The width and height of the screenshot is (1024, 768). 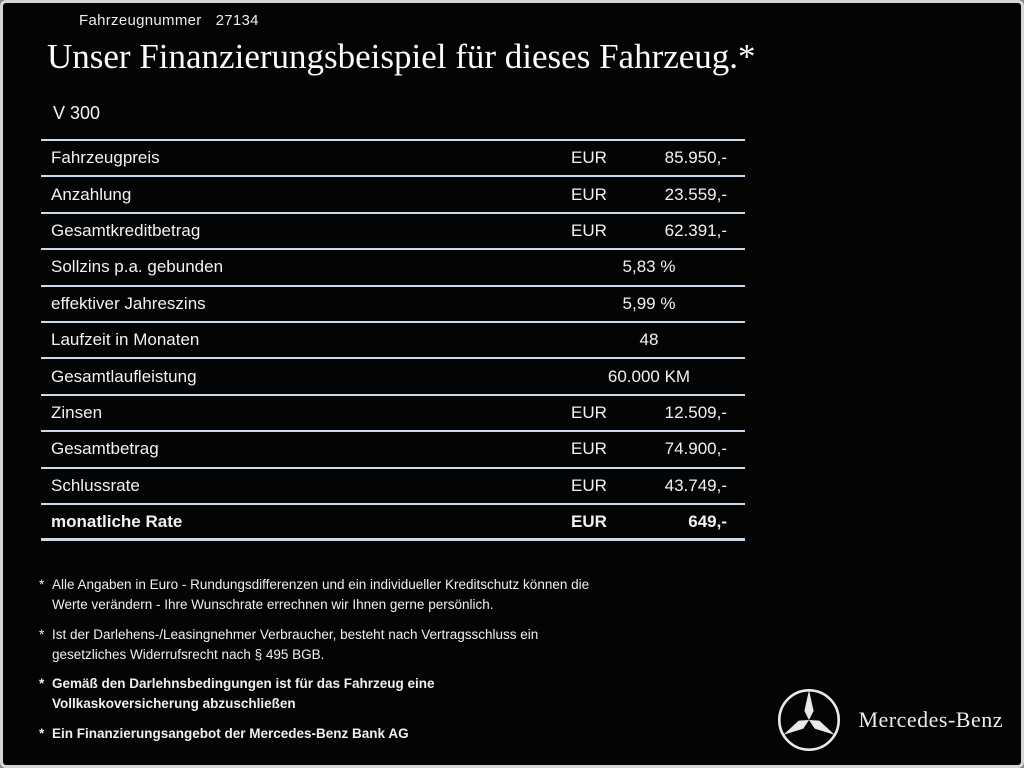 What do you see at coordinates (393, 414) in the screenshot?
I see `table-row: Zinsen EUR 12.509,-` at bounding box center [393, 414].